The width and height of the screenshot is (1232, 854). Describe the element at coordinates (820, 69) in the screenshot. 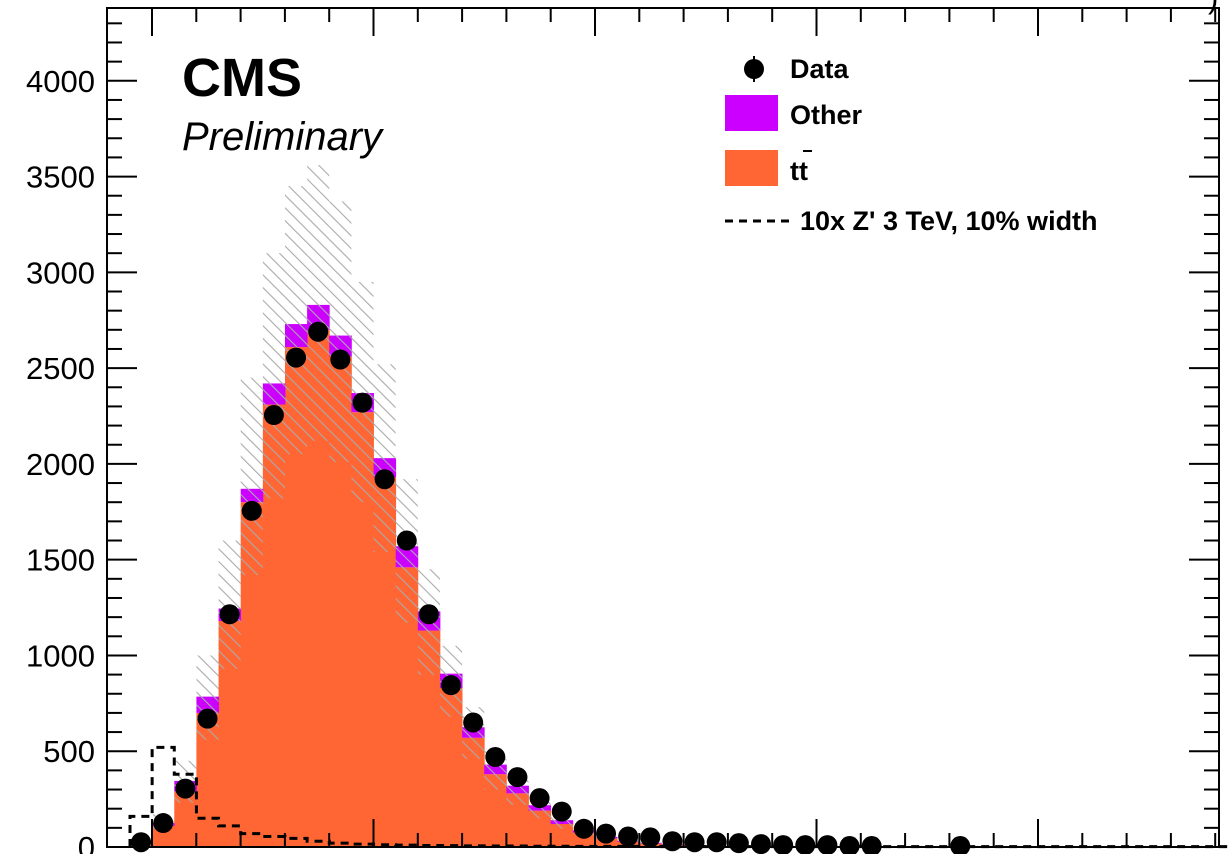

I see `legend-label-data: Data` at that location.